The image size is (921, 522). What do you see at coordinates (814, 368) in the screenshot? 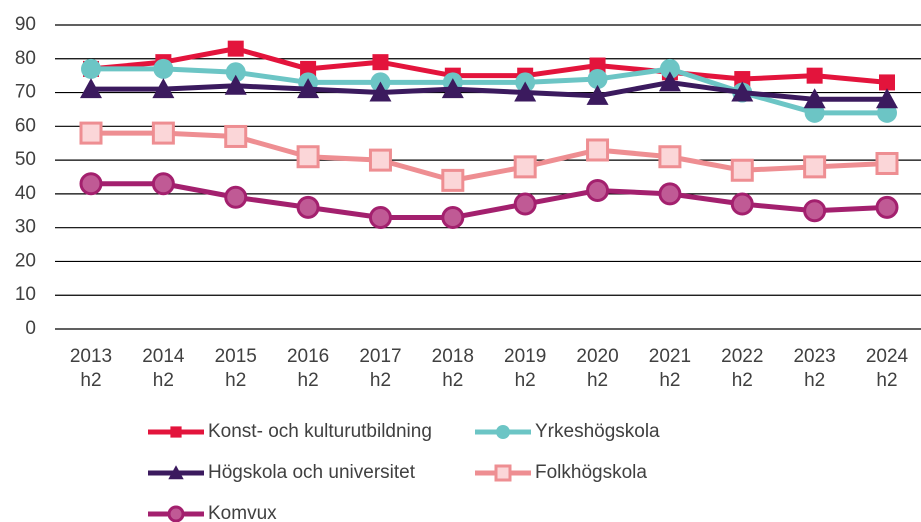
I see `x-tick-label: 2023 h2` at bounding box center [814, 368].